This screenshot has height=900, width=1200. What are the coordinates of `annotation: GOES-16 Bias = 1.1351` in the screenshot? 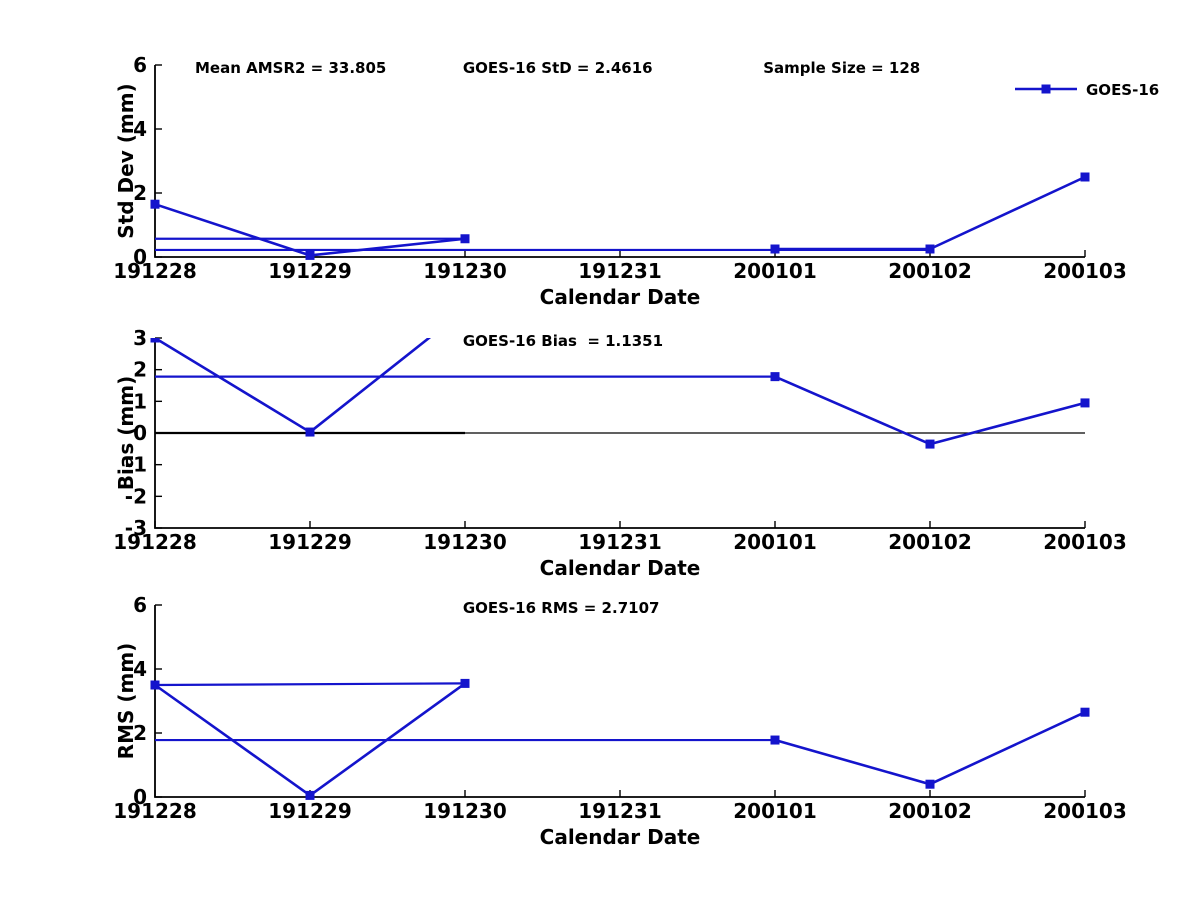 It's located at (563, 341).